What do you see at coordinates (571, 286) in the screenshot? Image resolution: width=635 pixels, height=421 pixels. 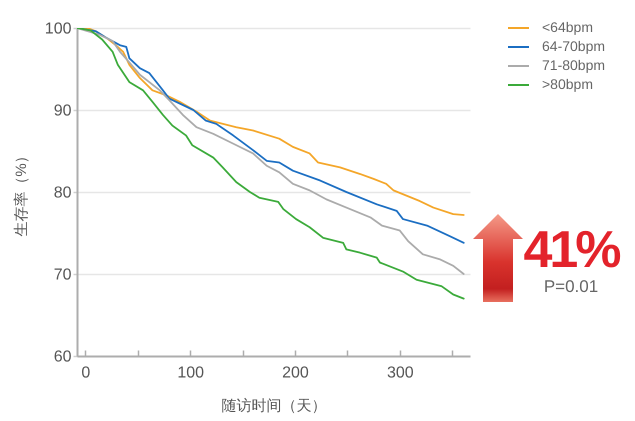 I see `text: P=0.01` at bounding box center [571, 286].